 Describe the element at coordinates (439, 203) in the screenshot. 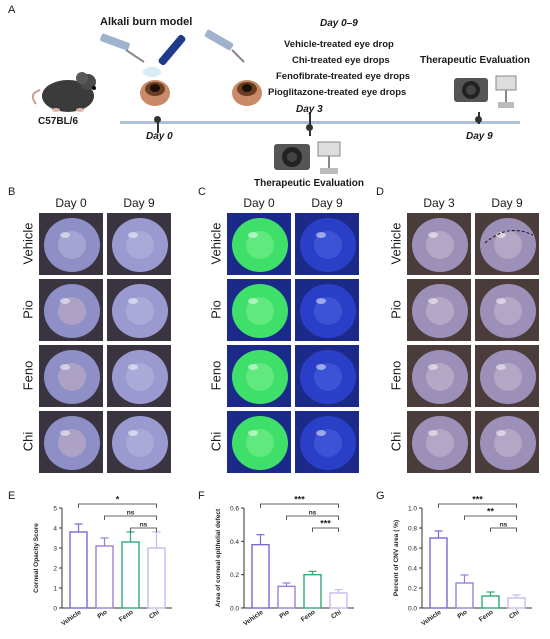

I see `panel-d-col-label: Day 3` at that location.